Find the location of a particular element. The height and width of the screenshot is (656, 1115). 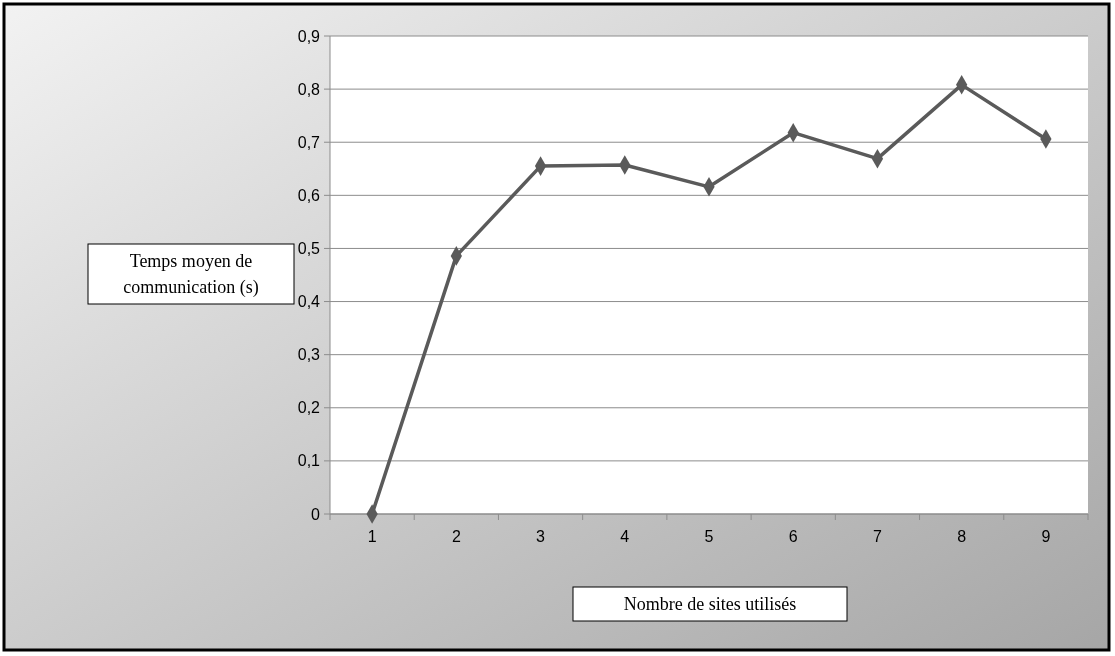

x-tick-label: 1 is located at coordinates (372, 536).